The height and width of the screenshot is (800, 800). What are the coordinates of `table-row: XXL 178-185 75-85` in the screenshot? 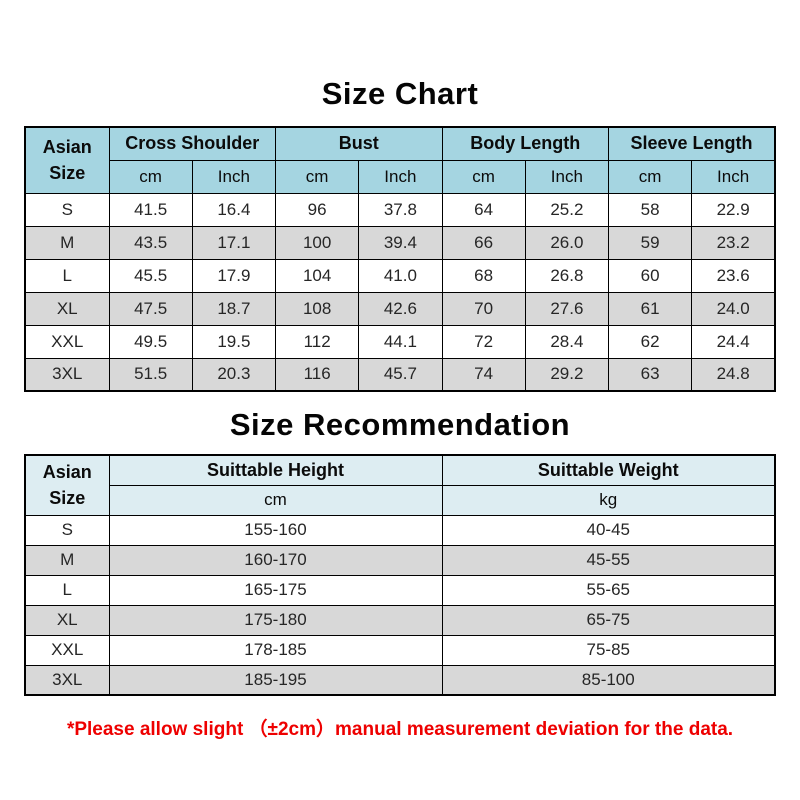 It's located at (400, 650).